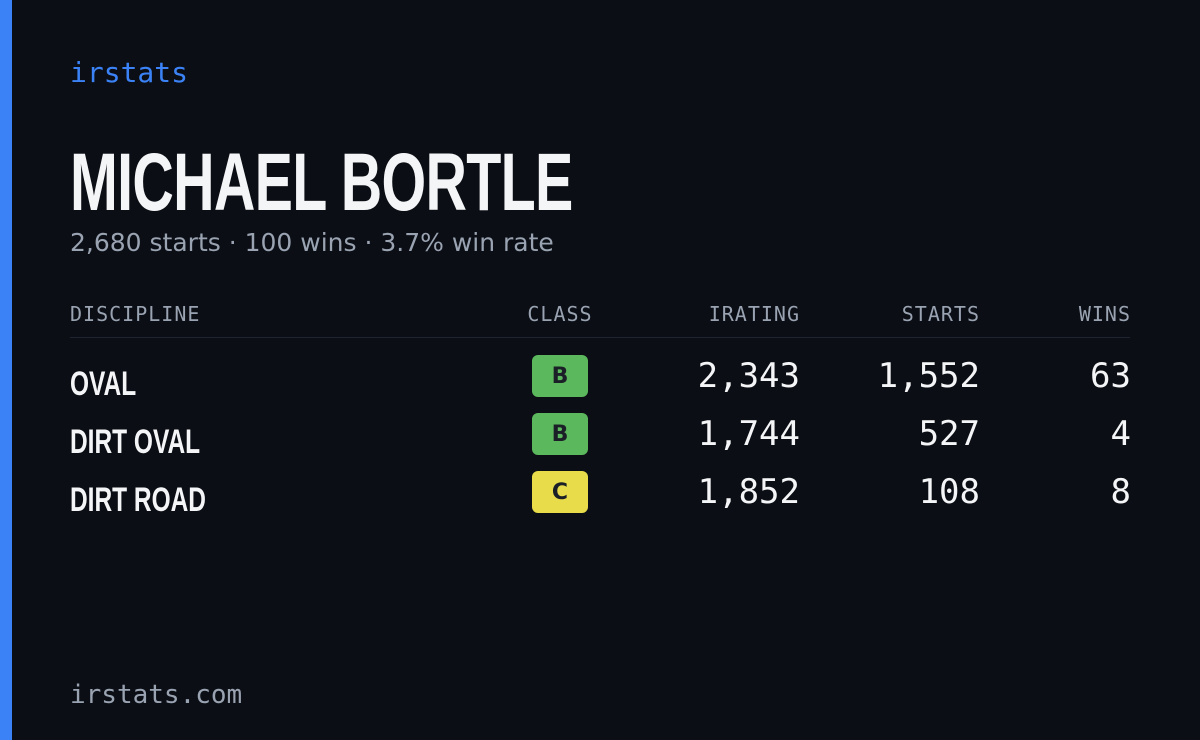 The height and width of the screenshot is (740, 1200). Describe the element at coordinates (103, 384) in the screenshot. I see `discipline: OVAL` at that location.